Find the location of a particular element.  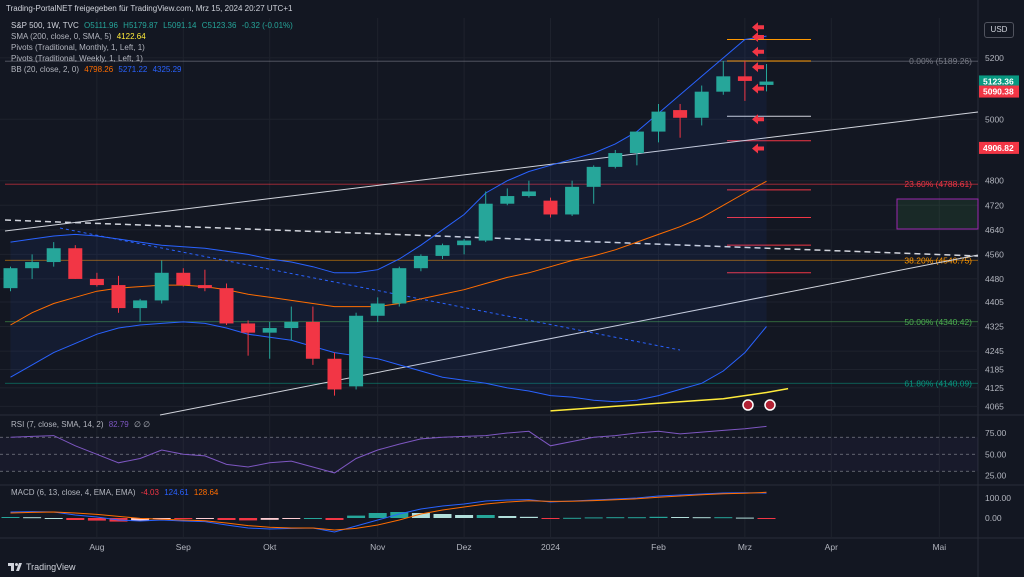

symbol-name: S&P 500, 1W, TVC is located at coordinates (45, 25).